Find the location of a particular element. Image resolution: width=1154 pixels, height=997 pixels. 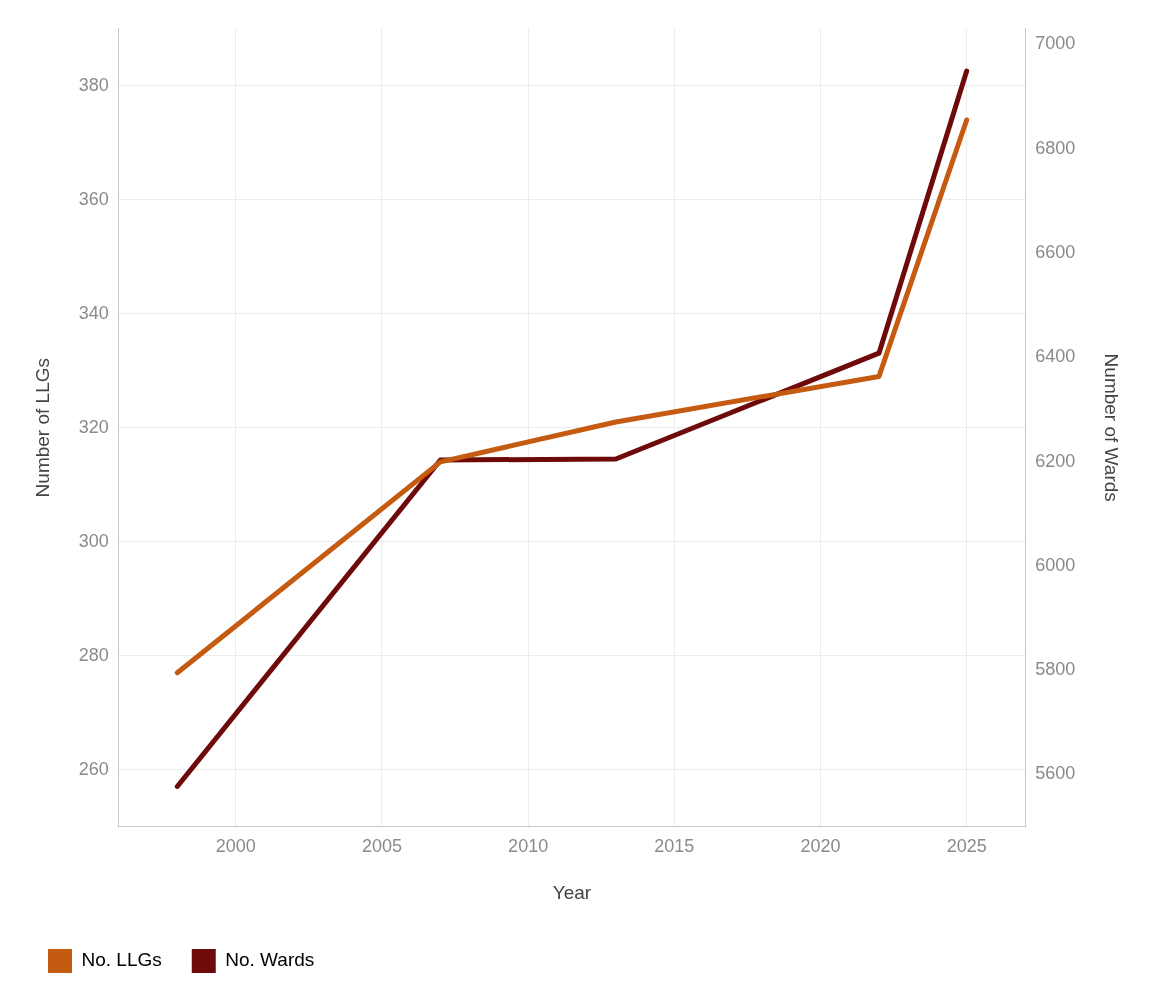

y-tick-label: 300 is located at coordinates (93, 540).